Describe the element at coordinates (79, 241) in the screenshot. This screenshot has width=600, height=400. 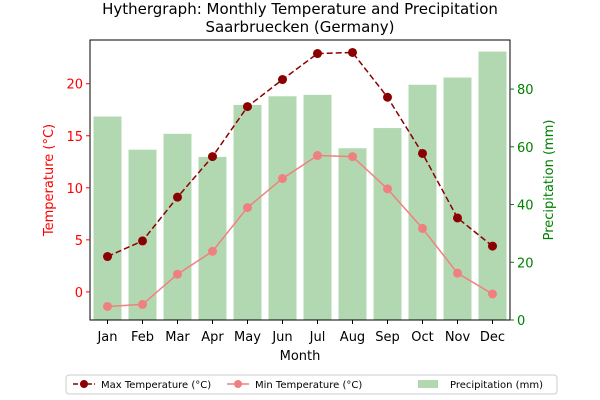
I see `y-left-tick-label: 5` at that location.